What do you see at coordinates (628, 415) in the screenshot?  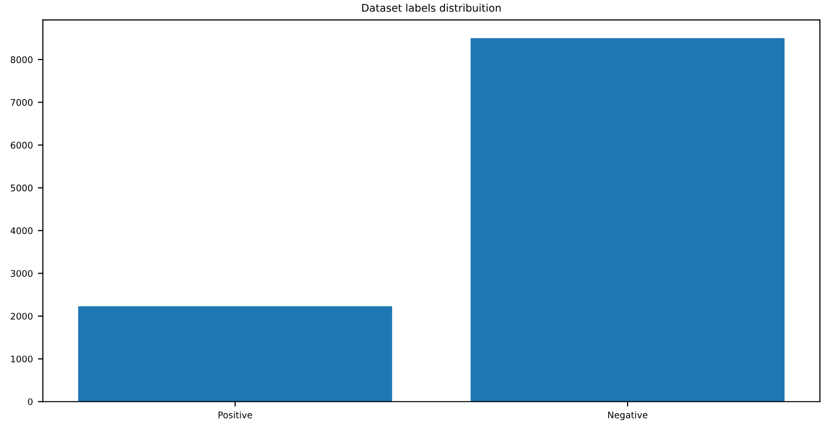 I see `x-tick-label: Negative` at bounding box center [628, 415].